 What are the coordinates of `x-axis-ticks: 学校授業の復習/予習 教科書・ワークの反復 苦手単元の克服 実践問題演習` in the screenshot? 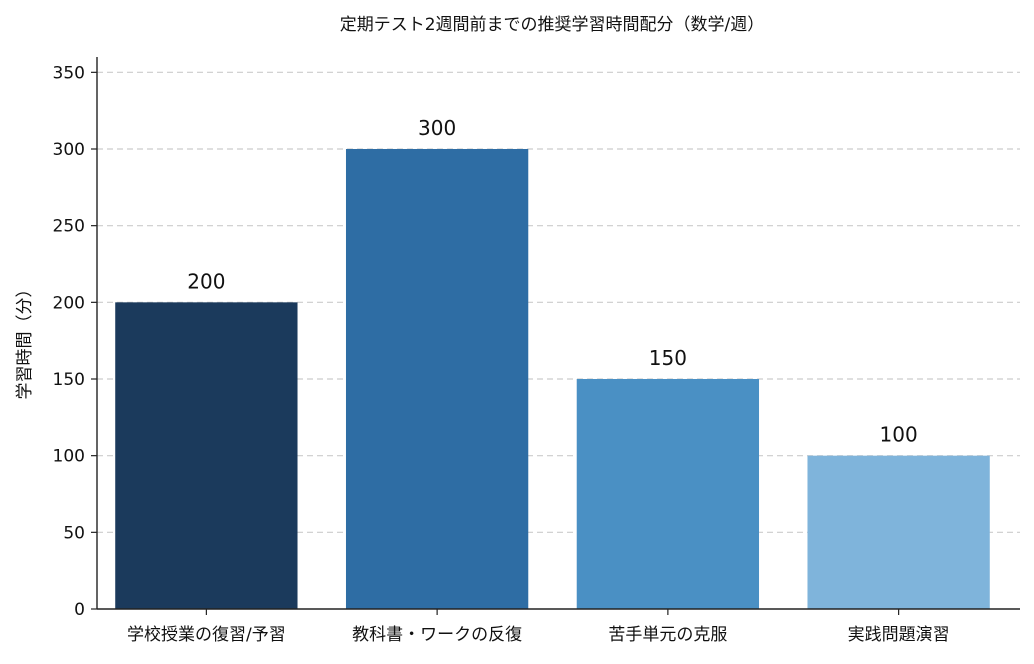 It's located at (538, 627).